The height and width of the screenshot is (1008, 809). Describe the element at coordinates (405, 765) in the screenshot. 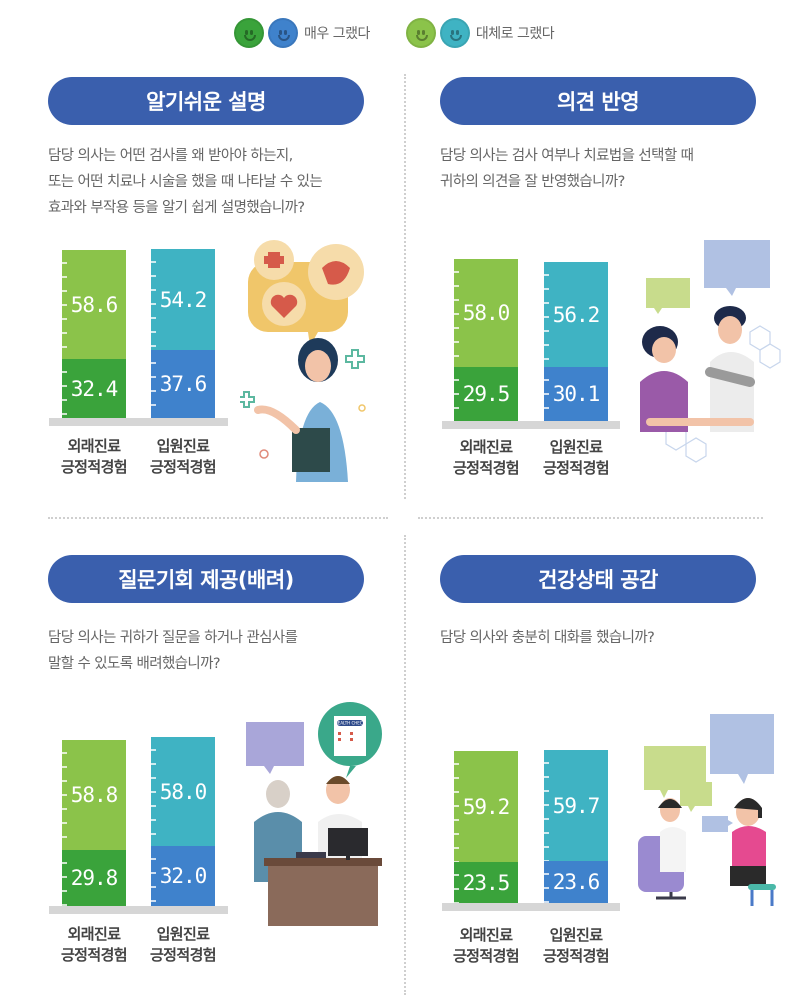

I see `vertical-divider-bottom` at that location.